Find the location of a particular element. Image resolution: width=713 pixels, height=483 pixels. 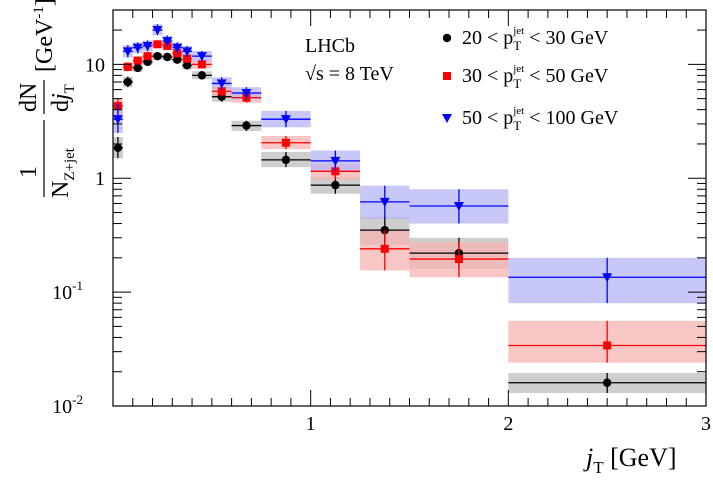

x-tick-label: 3 is located at coordinates (706, 424).